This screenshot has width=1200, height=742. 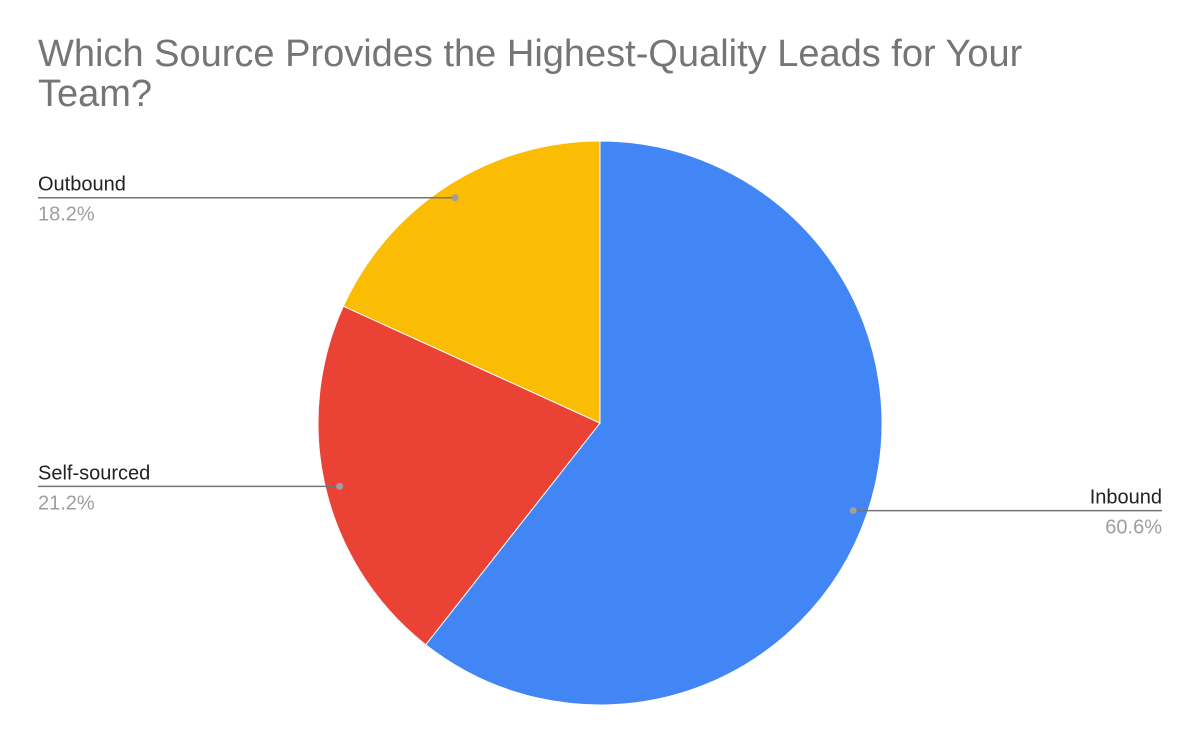 I want to click on slice-value-label: 18.2%, so click(x=66, y=215).